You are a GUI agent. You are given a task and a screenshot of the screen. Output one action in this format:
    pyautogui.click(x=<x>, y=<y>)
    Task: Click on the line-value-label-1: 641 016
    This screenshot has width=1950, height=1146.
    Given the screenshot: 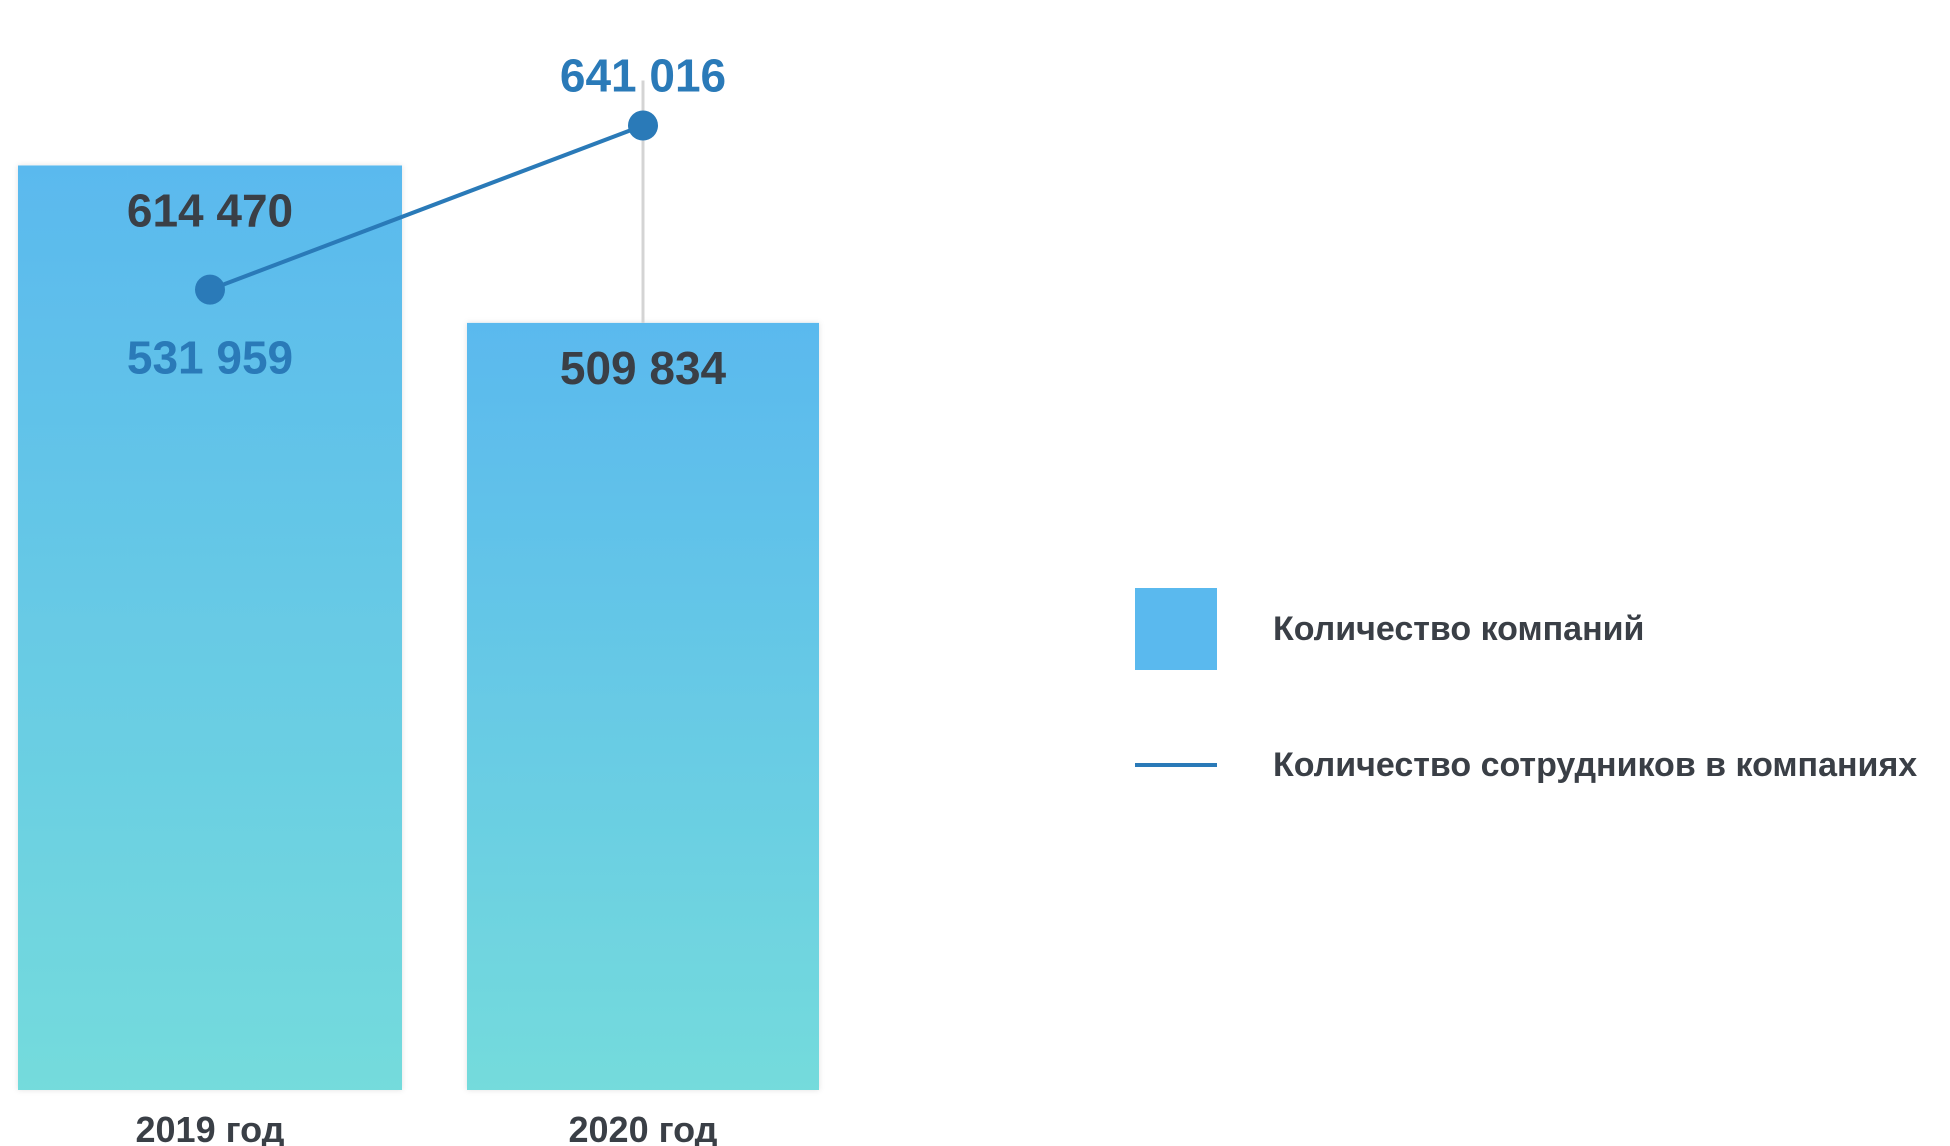 What is the action you would take?
    pyautogui.click(x=643, y=76)
    